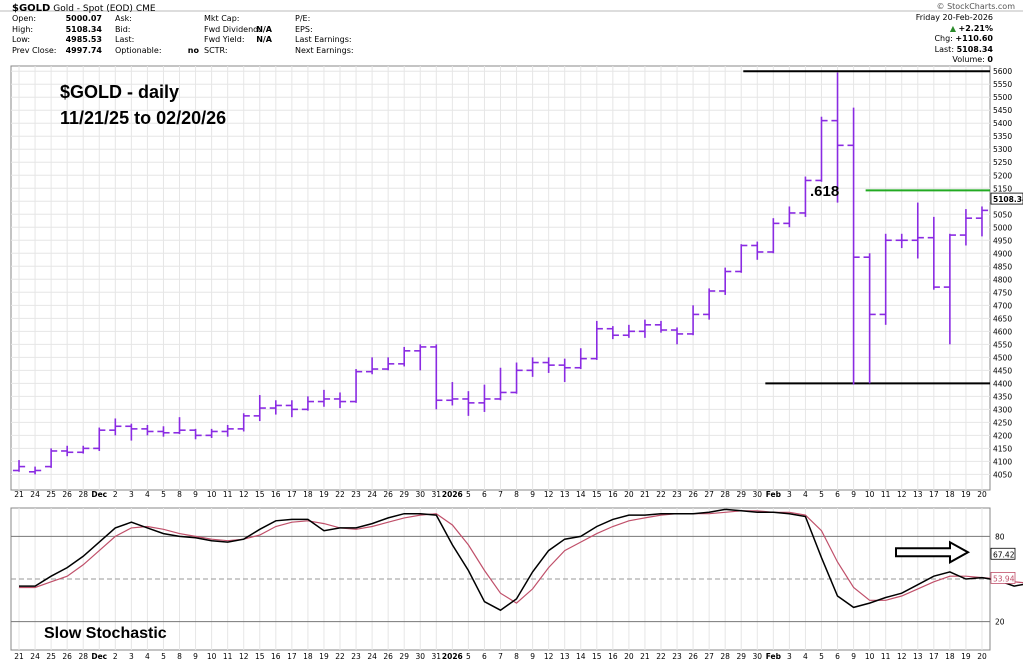  What do you see at coordinates (260, 494) in the screenshot?
I see `x-tick-label: 15` at bounding box center [260, 494].